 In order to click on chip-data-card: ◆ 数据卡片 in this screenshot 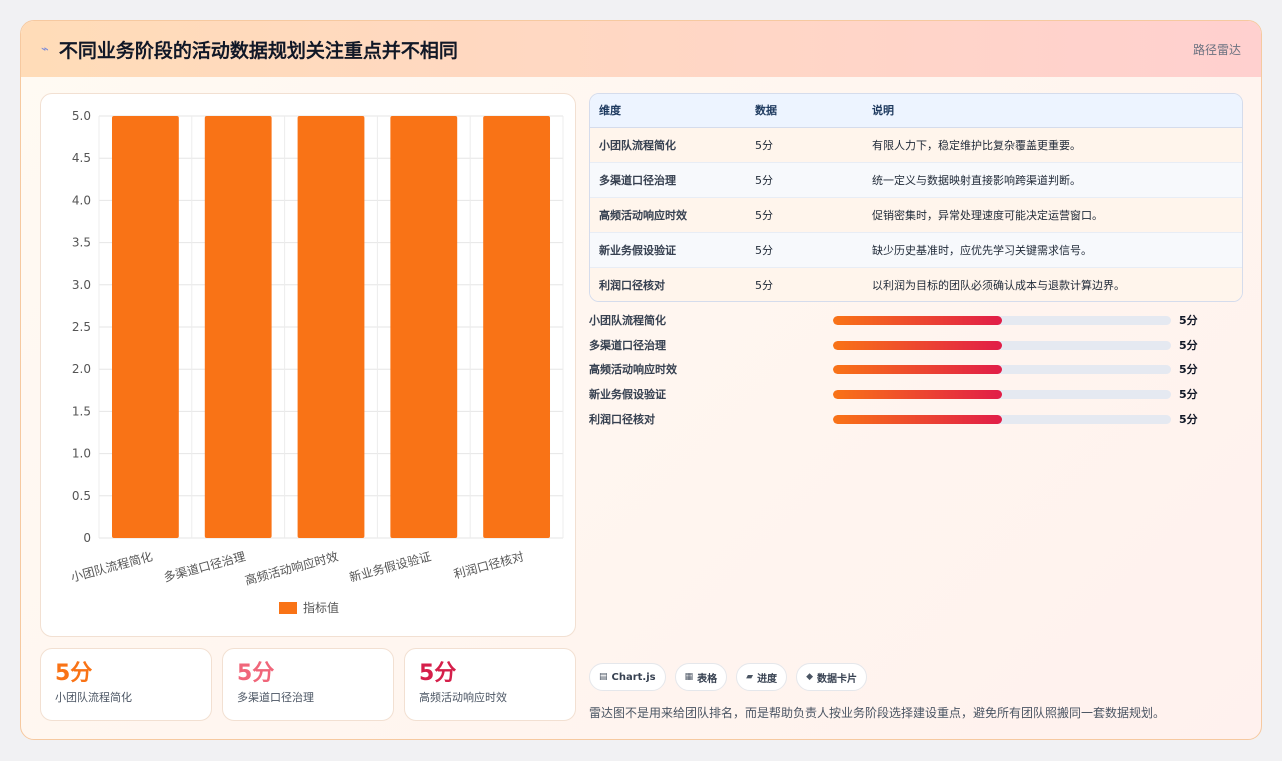, I will do `click(831, 677)`.